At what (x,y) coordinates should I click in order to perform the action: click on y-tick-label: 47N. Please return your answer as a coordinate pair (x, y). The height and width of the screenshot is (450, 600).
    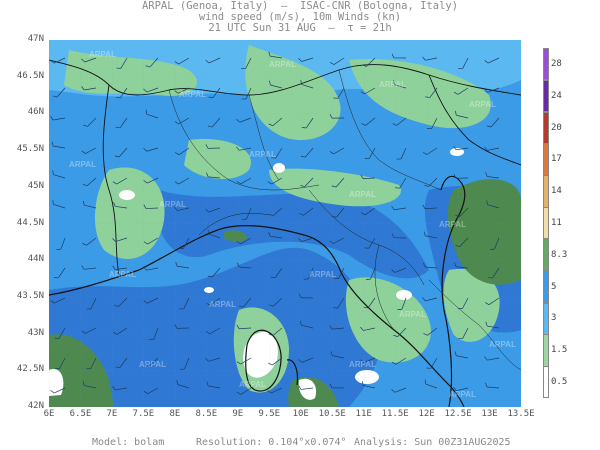
    Looking at the image, I should click on (35, 39).